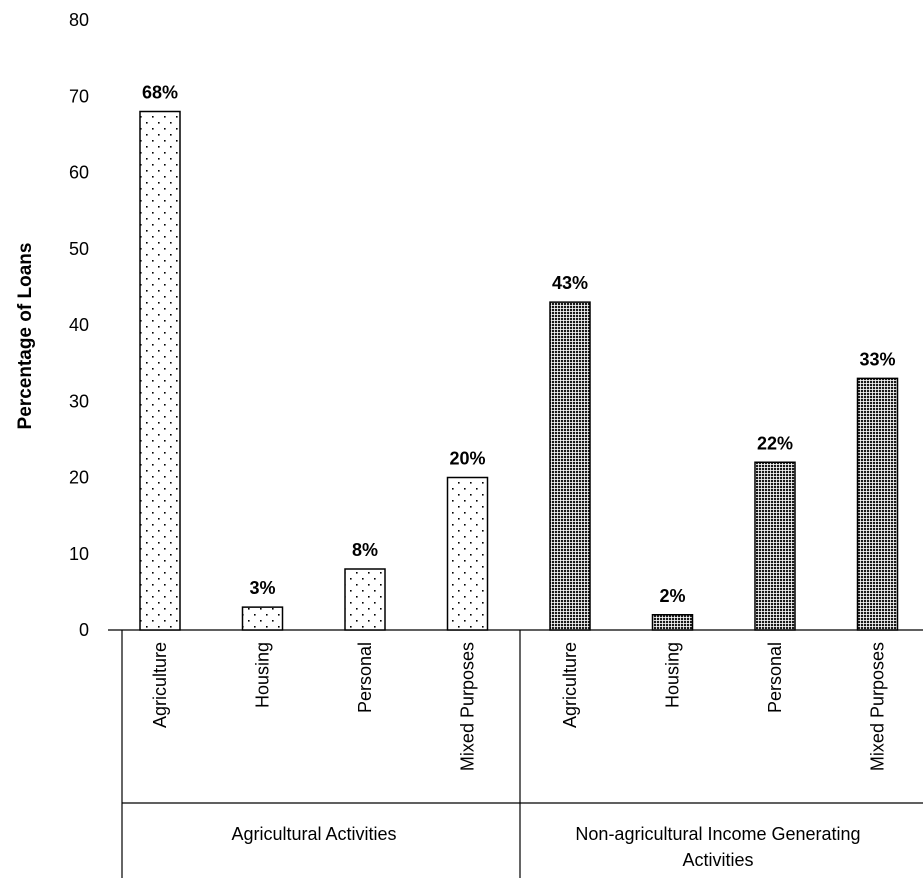 Image resolution: width=923 pixels, height=883 pixels. I want to click on y-tick-label: 50, so click(79, 249).